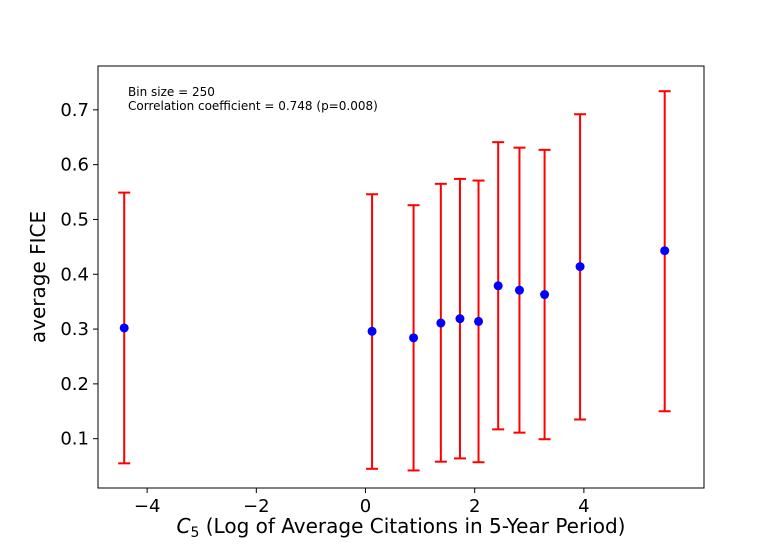 The image size is (781, 547). Describe the element at coordinates (74, 274) in the screenshot. I see `y-tick-label: 0.4` at that location.